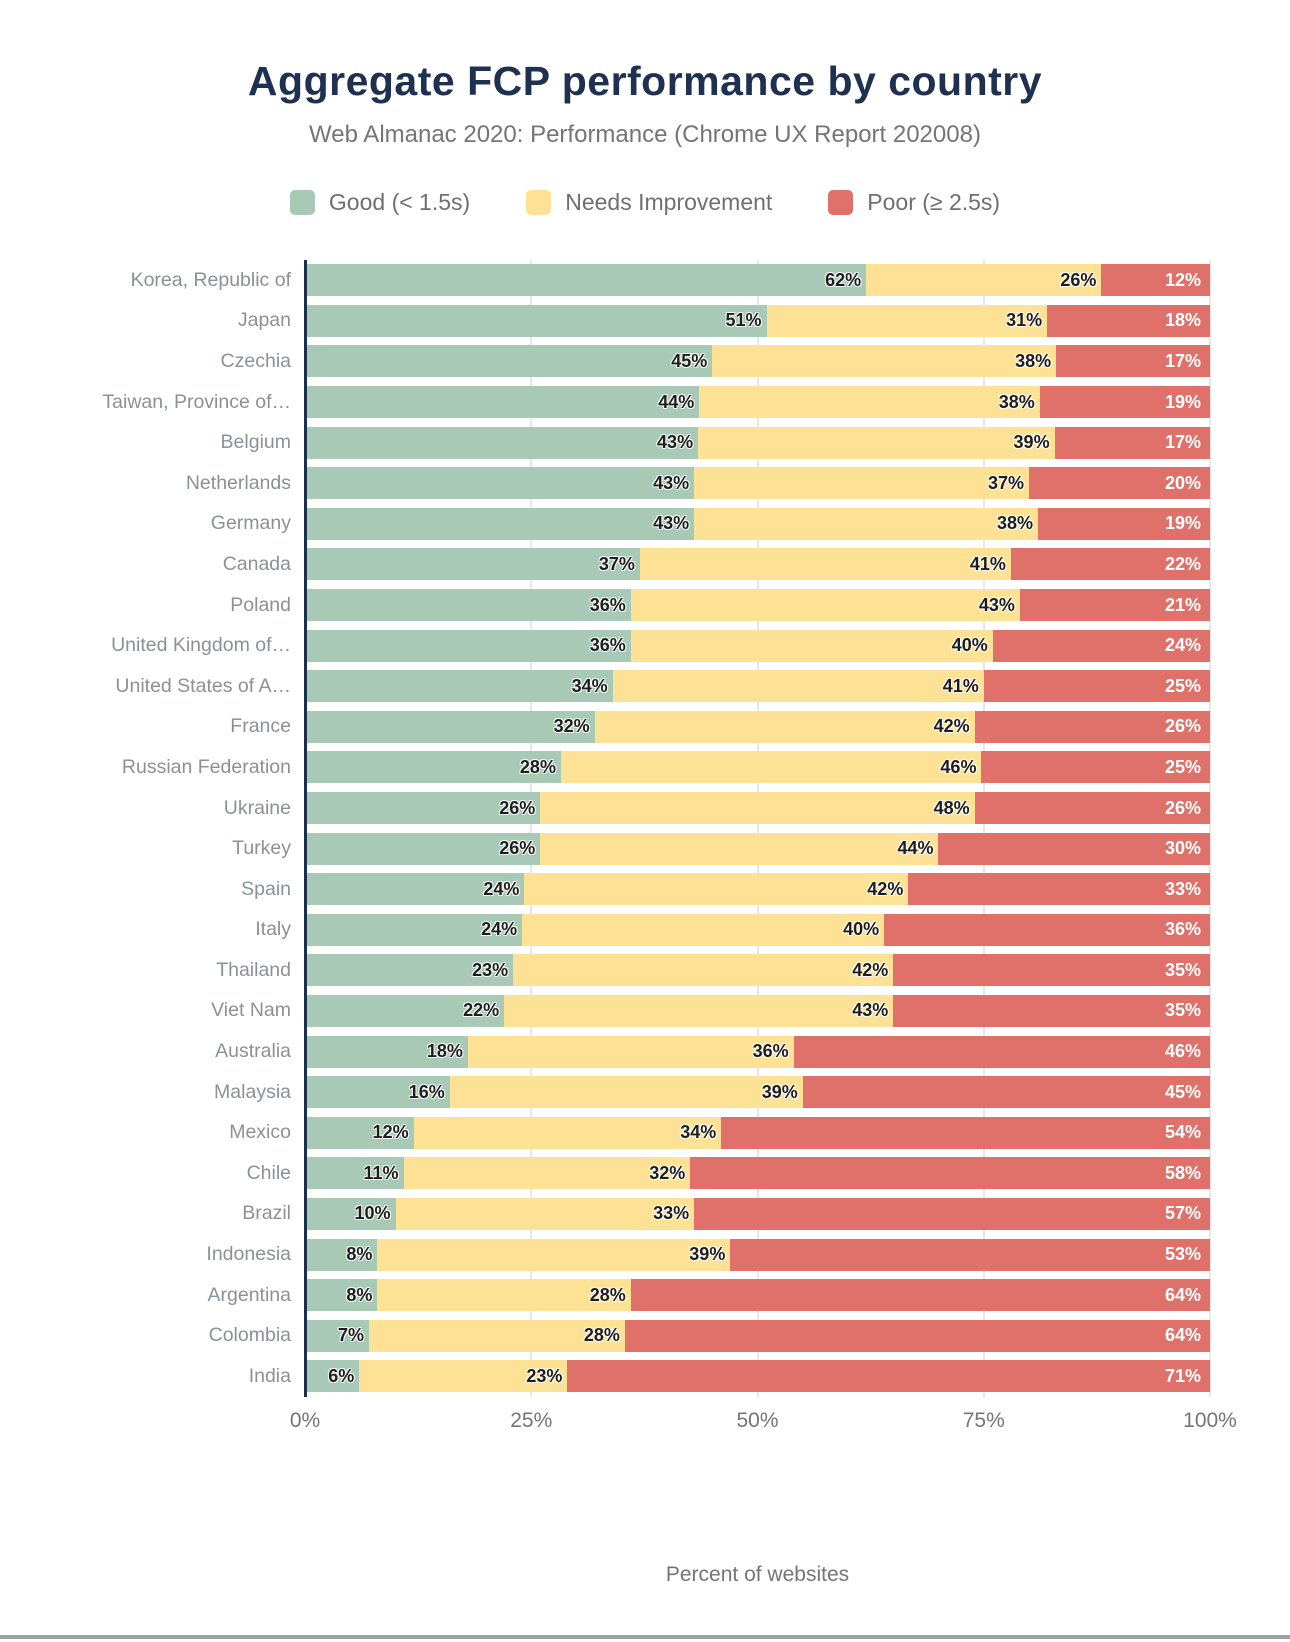  I want to click on bar-segment-needs_improvement: 37%, so click(861, 483).